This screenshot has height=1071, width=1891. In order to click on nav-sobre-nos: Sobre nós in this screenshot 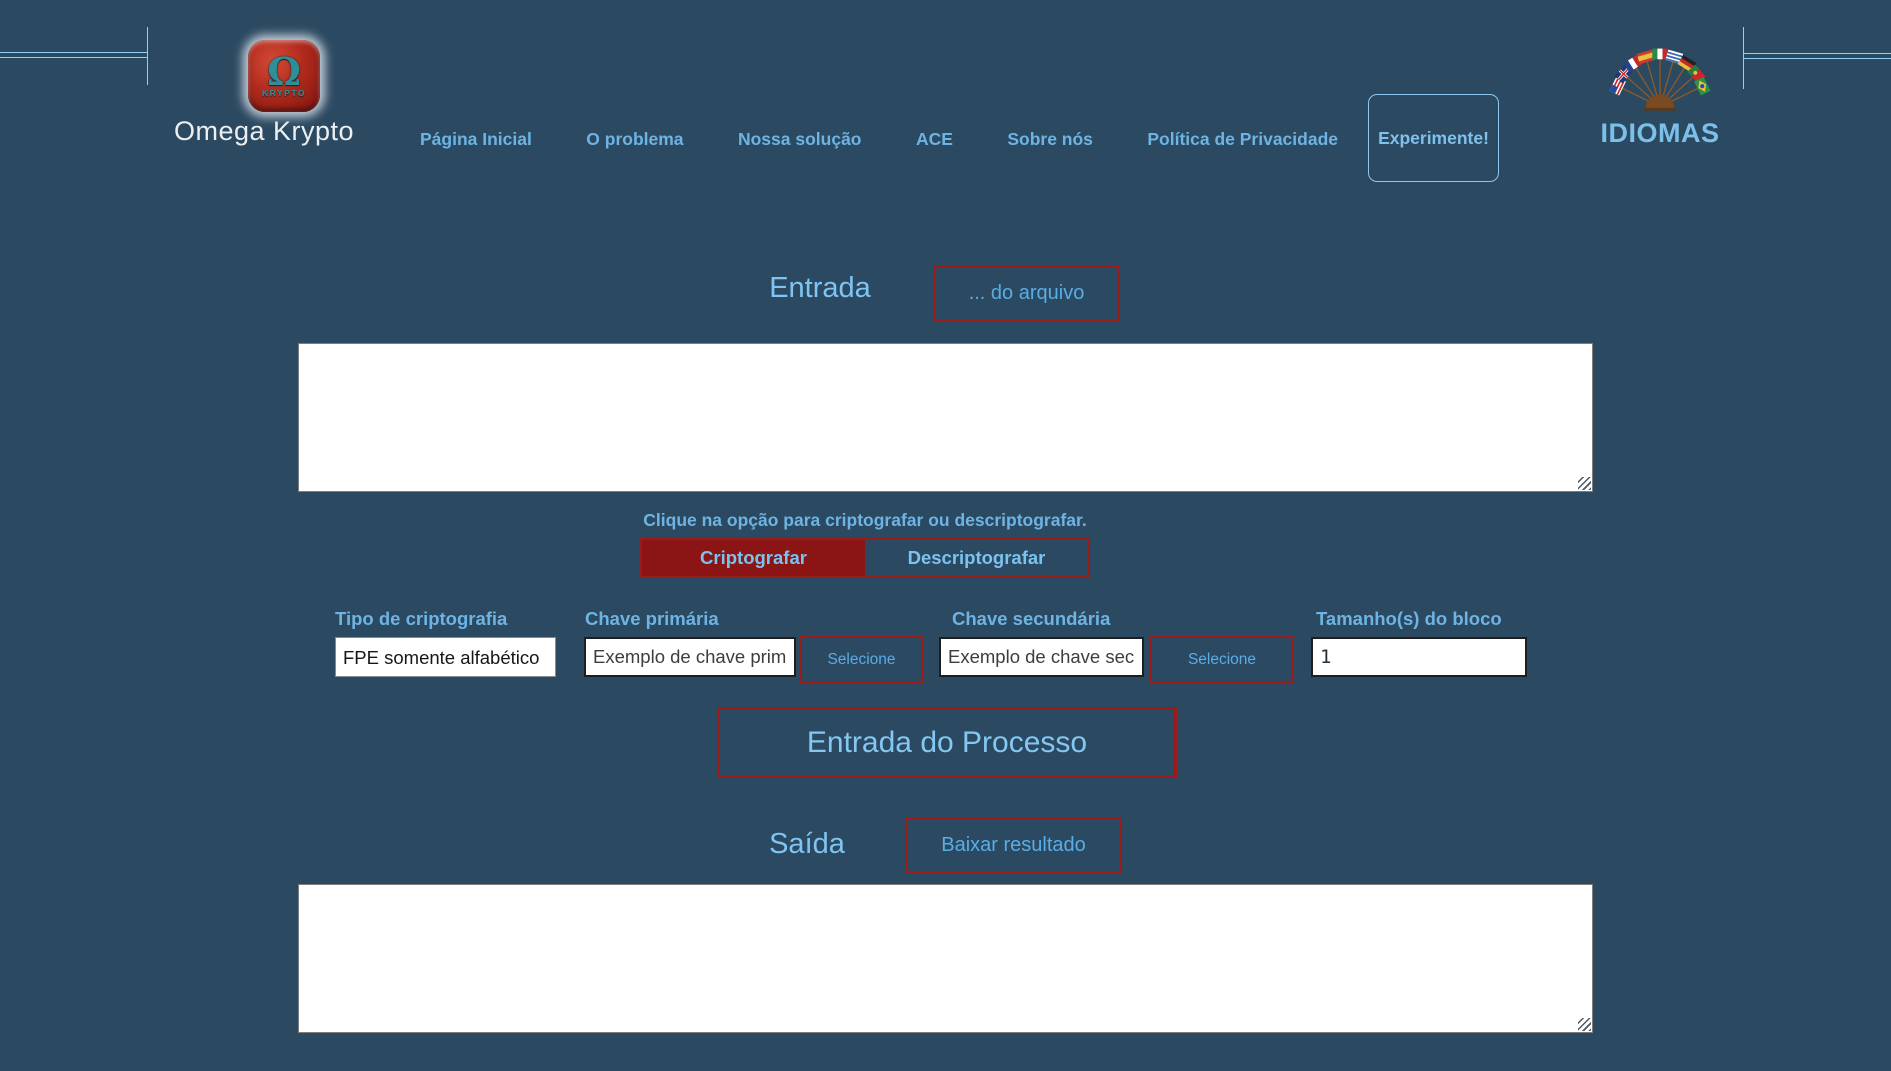, I will do `click(1050, 139)`.